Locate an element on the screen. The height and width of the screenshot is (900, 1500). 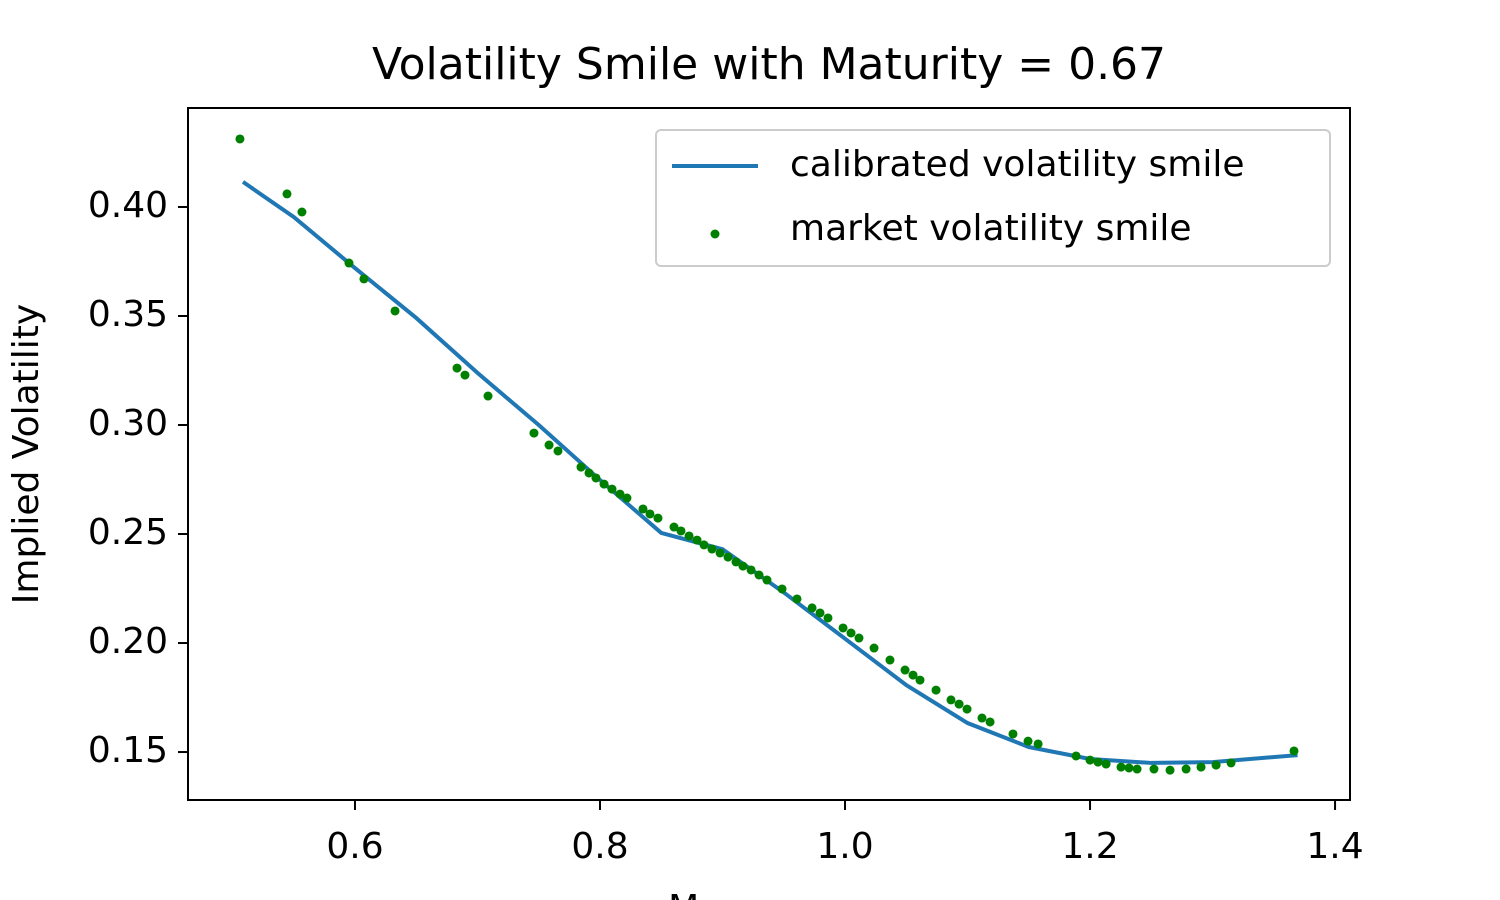
y-tick-label: 0.25 is located at coordinates (128, 532).